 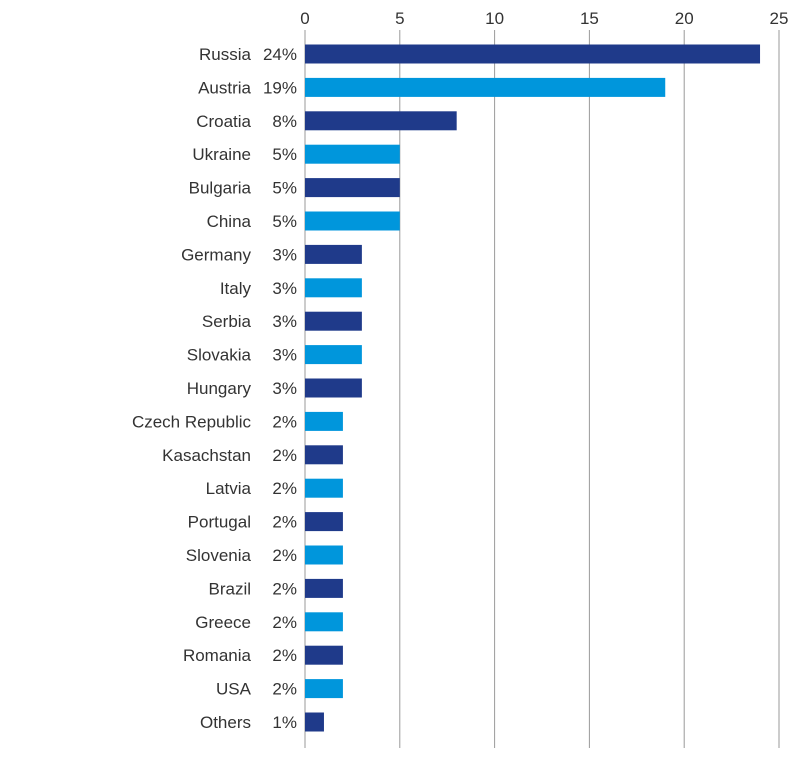 I want to click on country-label: Serbia, so click(x=227, y=321).